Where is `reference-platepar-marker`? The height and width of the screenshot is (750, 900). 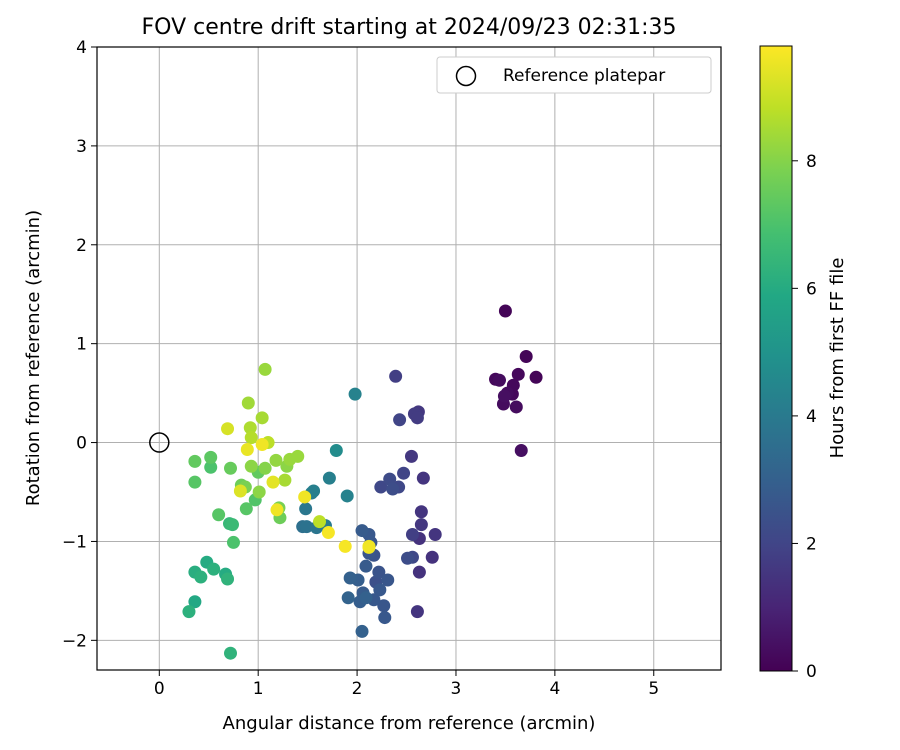 reference-platepar-marker is located at coordinates (159, 442).